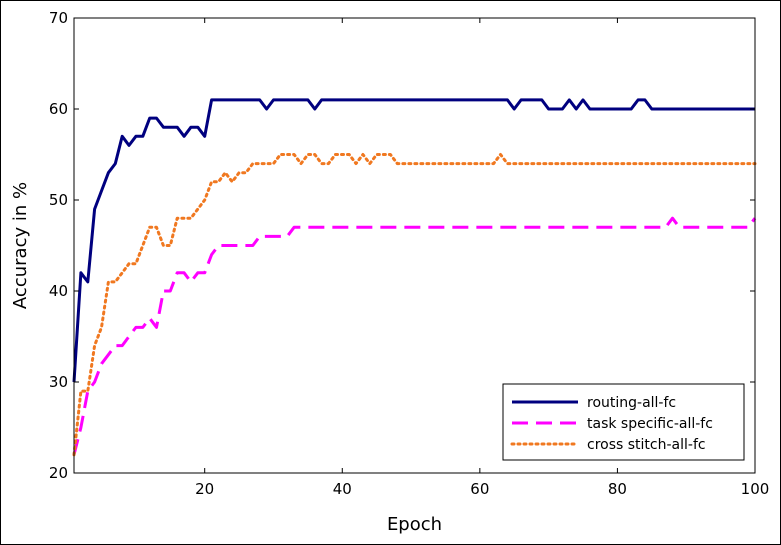  What do you see at coordinates (20, 245) in the screenshot?
I see `y-axis-title: Accuracy in %` at bounding box center [20, 245].